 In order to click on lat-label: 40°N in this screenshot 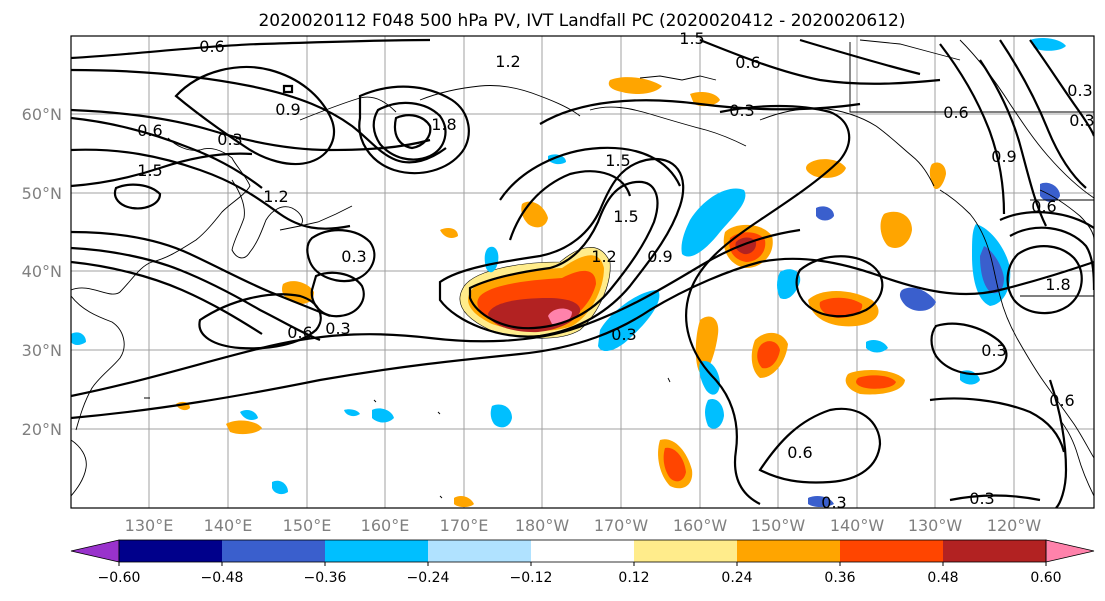, I will do `click(42, 271)`.